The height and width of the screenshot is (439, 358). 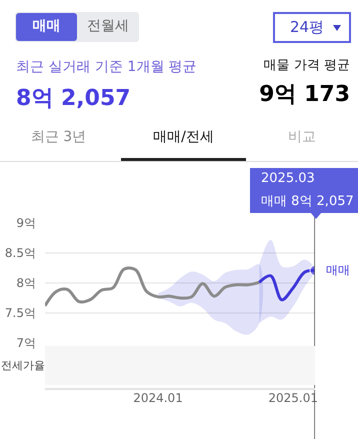 I want to click on text: 8억 2,057, so click(x=73, y=99).